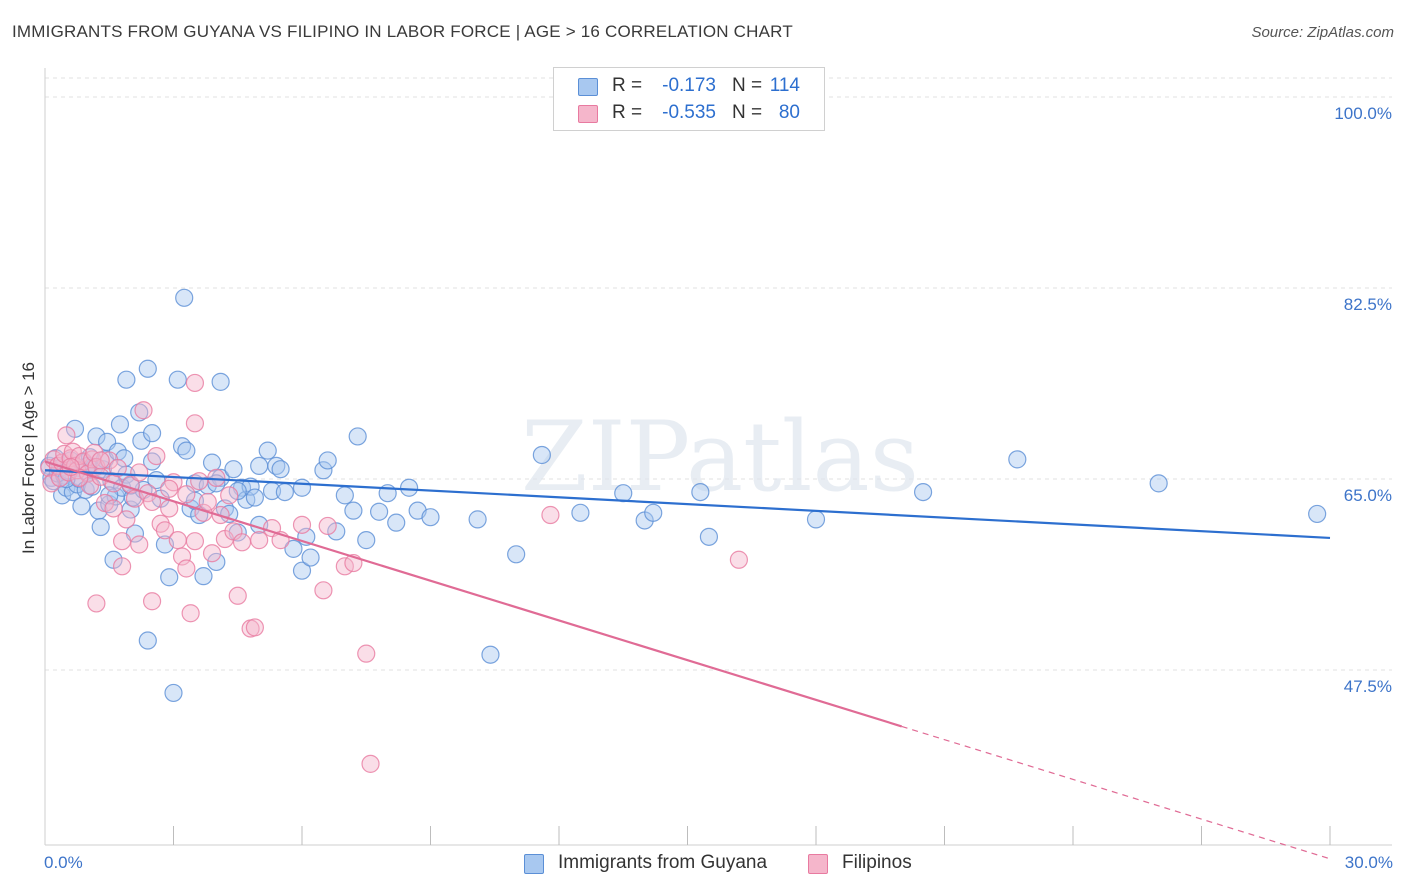  What do you see at coordinates (877, 862) in the screenshot?
I see `bottom-legend-label-filipinos: Filipinos` at bounding box center [877, 862].